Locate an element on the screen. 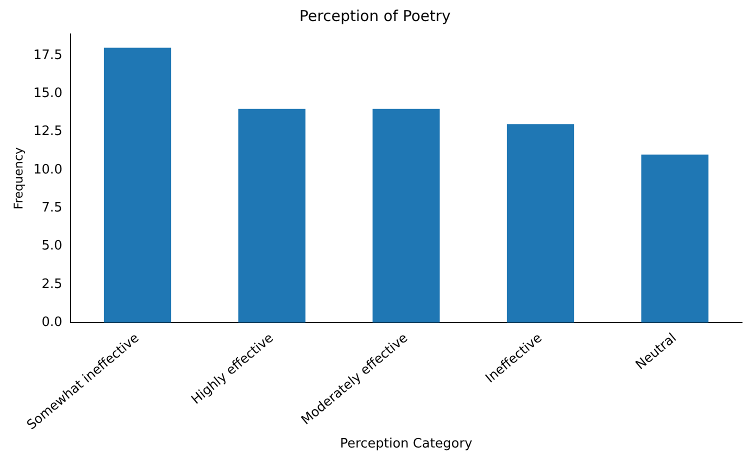 This screenshot has width=756, height=458. chart-title: Perception of Poetry is located at coordinates (375, 15).